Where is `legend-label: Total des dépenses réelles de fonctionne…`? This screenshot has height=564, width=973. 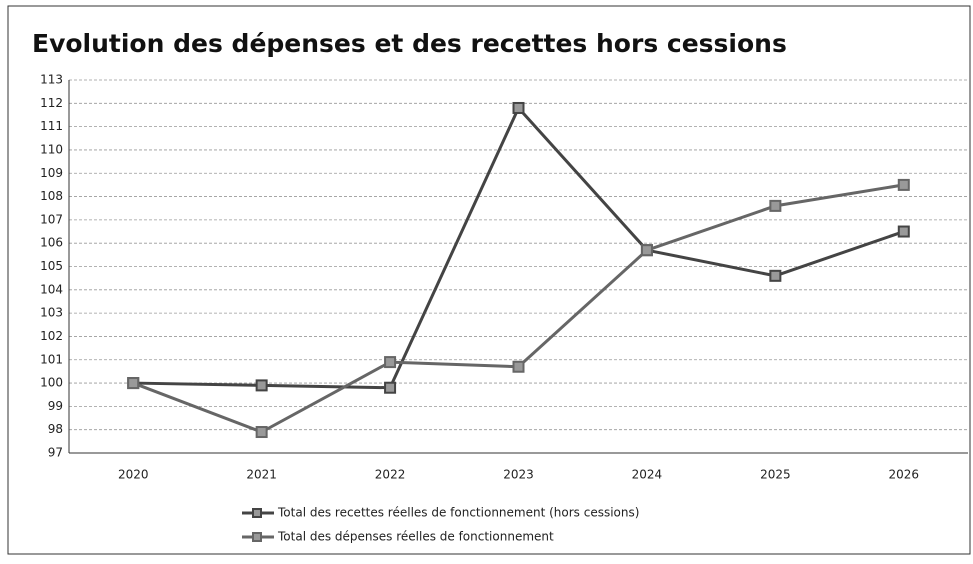 legend-label: Total des dépenses réelles de fonctionne… is located at coordinates (415, 537).